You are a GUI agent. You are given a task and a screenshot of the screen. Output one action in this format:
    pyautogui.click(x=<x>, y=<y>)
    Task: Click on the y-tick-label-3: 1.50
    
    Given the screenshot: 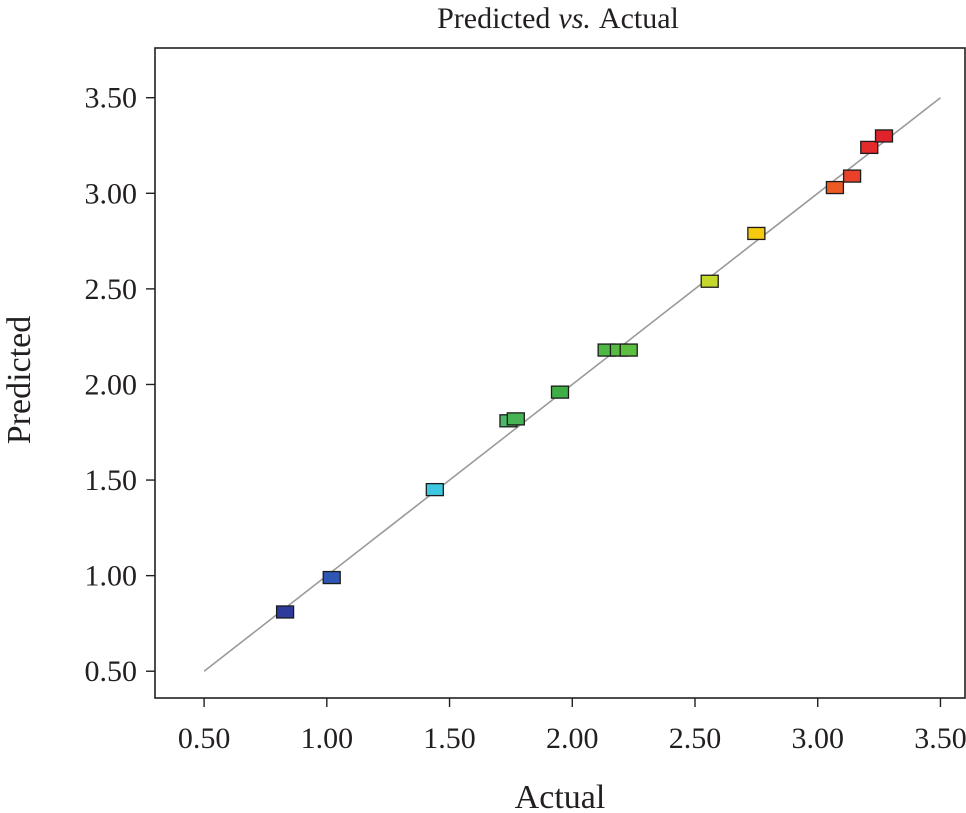 What is the action you would take?
    pyautogui.click(x=111, y=480)
    